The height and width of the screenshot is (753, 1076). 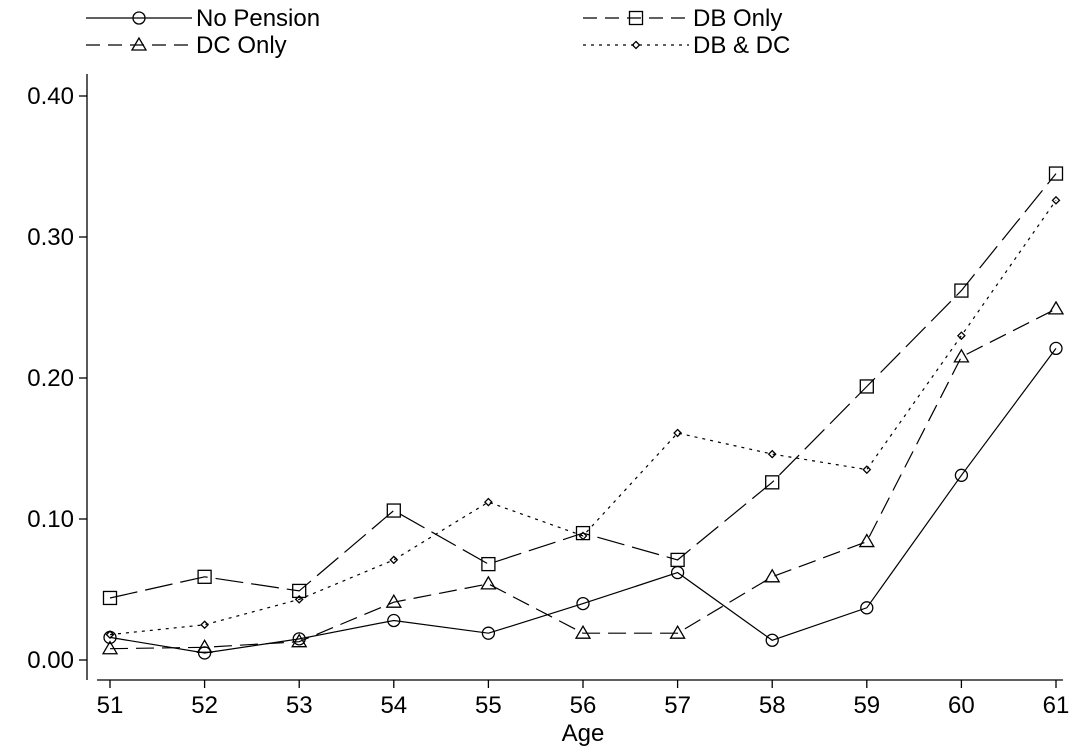 What do you see at coordinates (186, 45) in the screenshot?
I see `legend-item-dc-only: DC Only` at bounding box center [186, 45].